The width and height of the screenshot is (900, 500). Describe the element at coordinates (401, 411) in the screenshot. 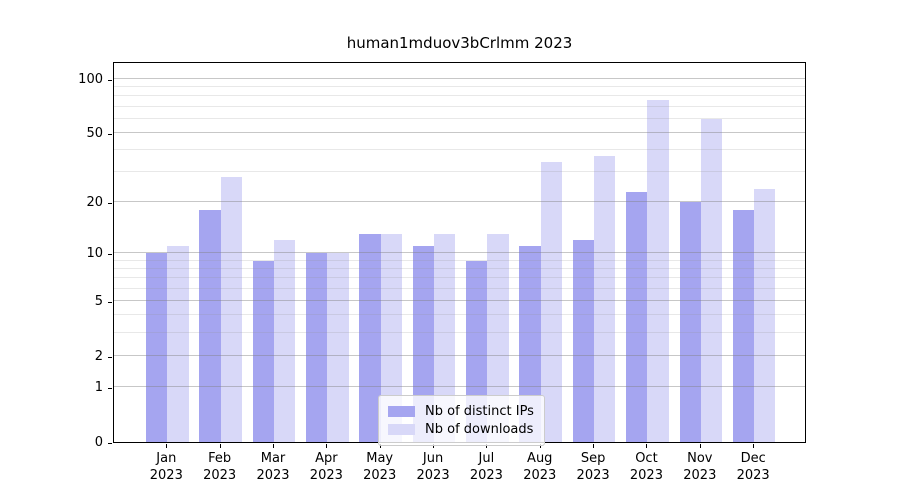

I see `legend-swatch-distinct-ips` at that location.